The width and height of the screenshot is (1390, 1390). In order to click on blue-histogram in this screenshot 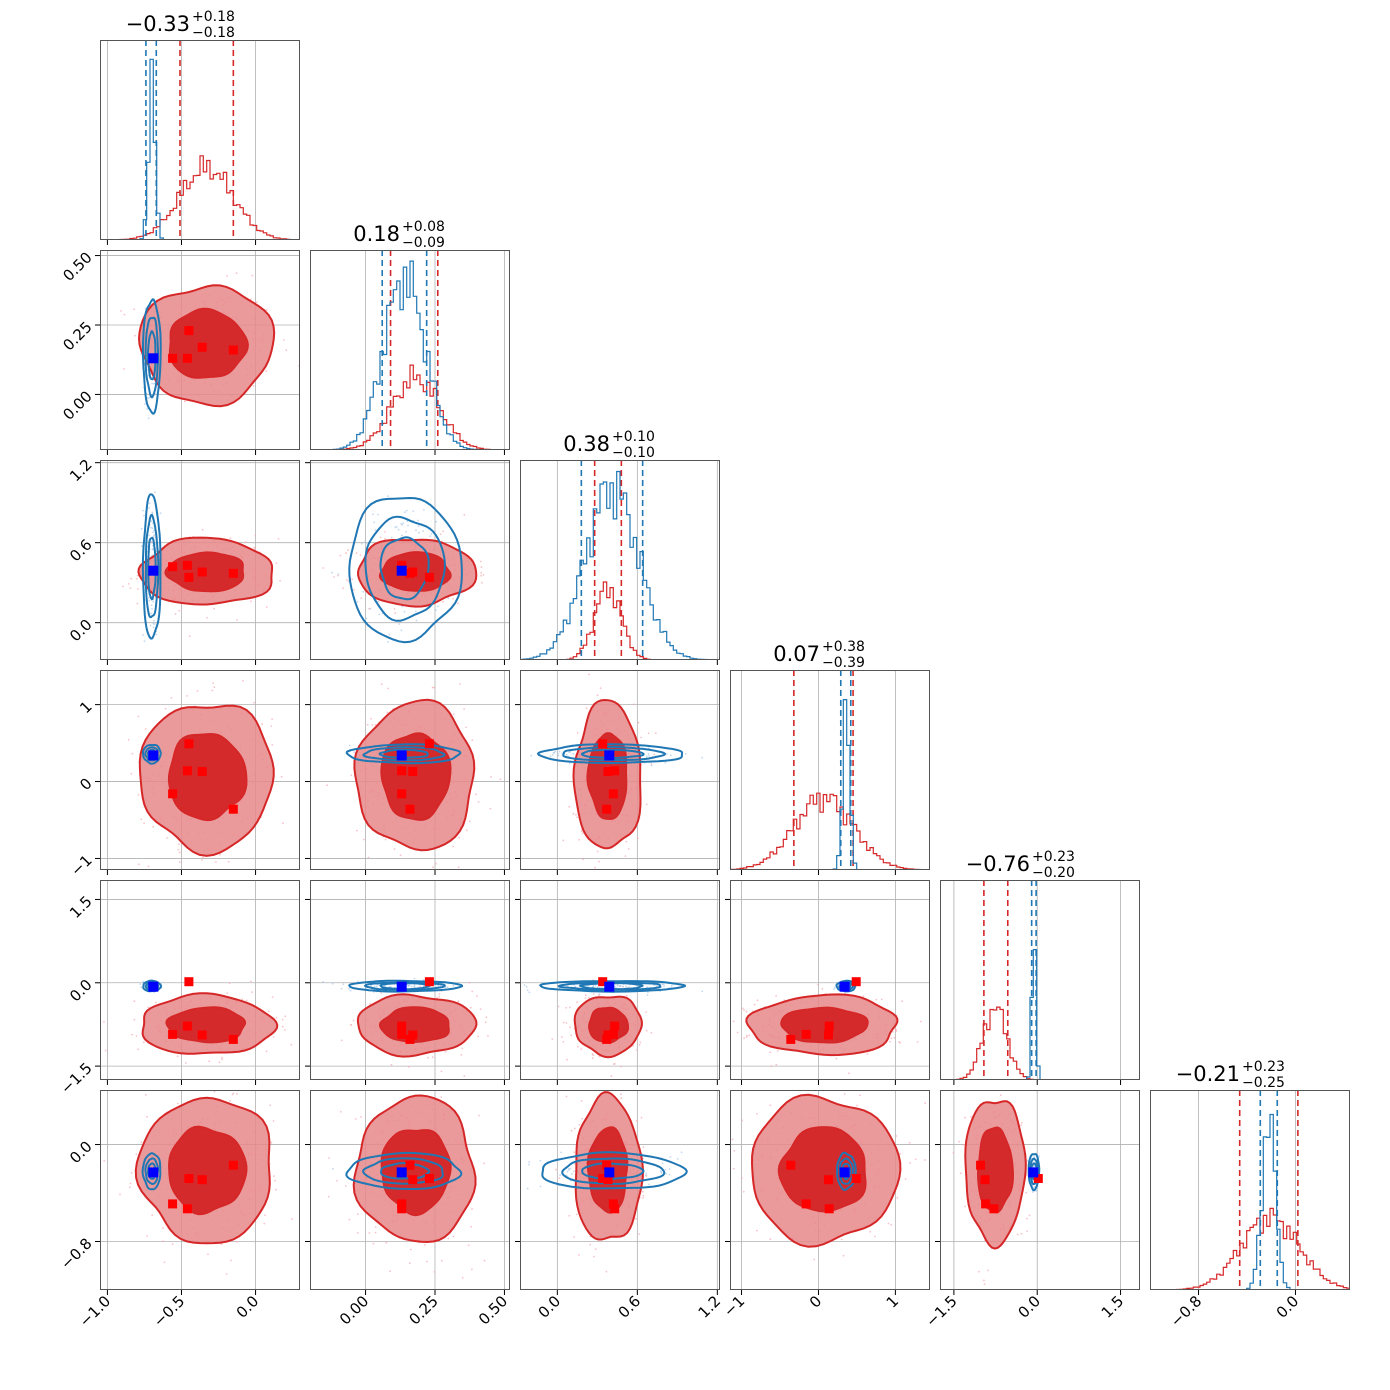, I will do `click(200, 149)`.